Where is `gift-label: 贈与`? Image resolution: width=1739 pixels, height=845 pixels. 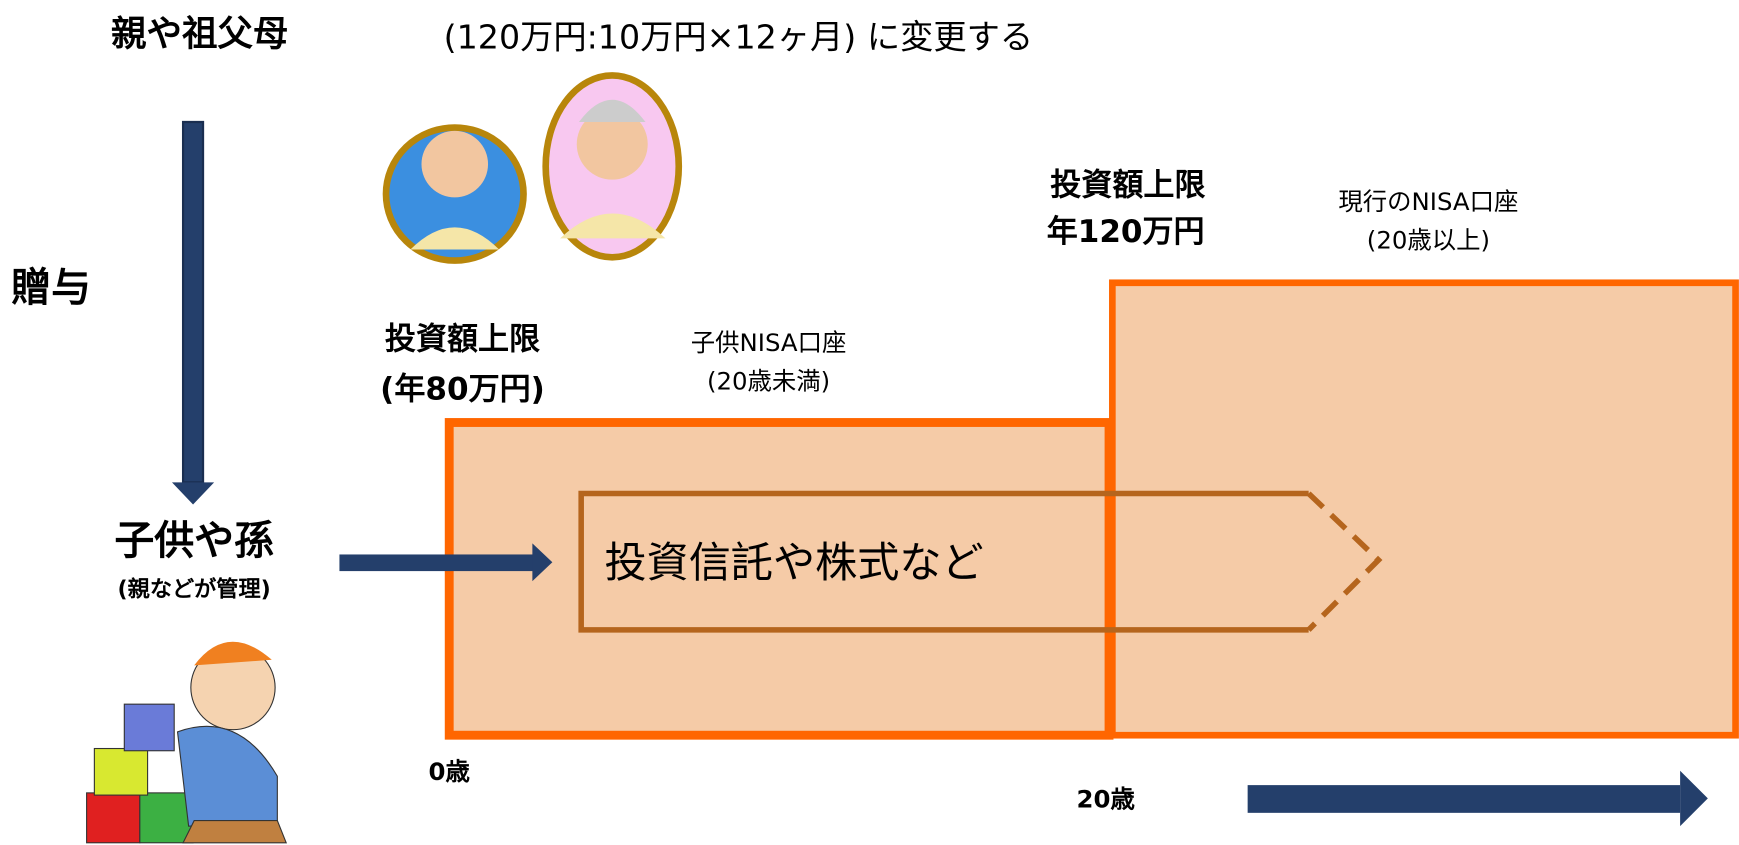 gift-label: 贈与 is located at coordinates (51, 288).